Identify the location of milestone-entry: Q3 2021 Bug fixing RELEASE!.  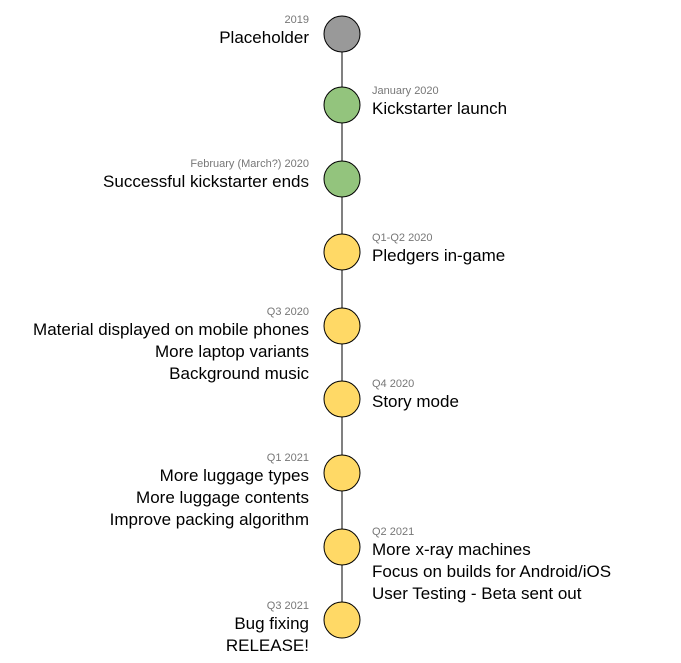
(267, 628).